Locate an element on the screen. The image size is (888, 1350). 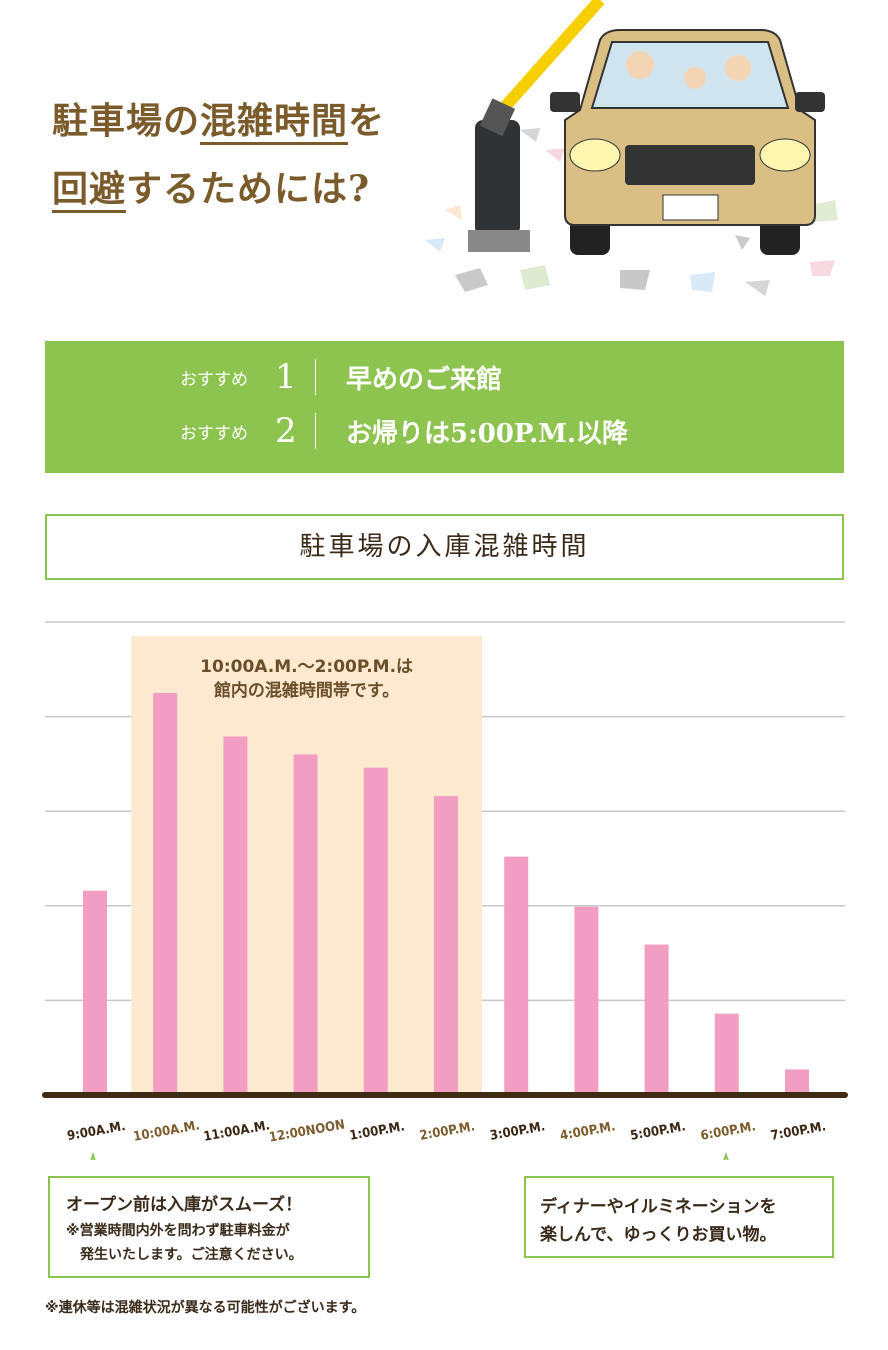
bar-1:00P.M. is located at coordinates (375, 931).